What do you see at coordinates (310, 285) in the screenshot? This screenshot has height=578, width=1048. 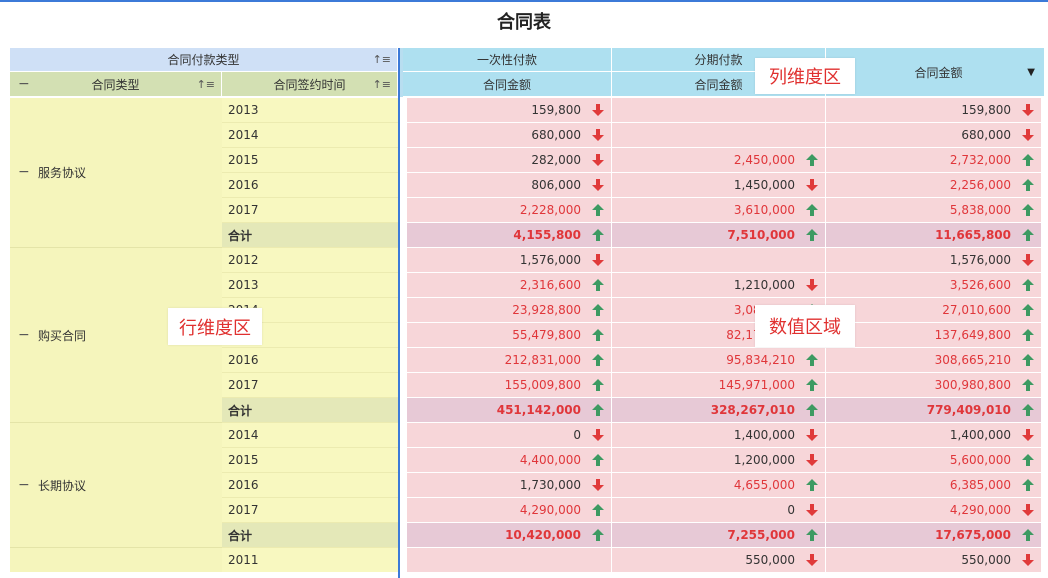 I see `row-label: 2013` at bounding box center [310, 285].